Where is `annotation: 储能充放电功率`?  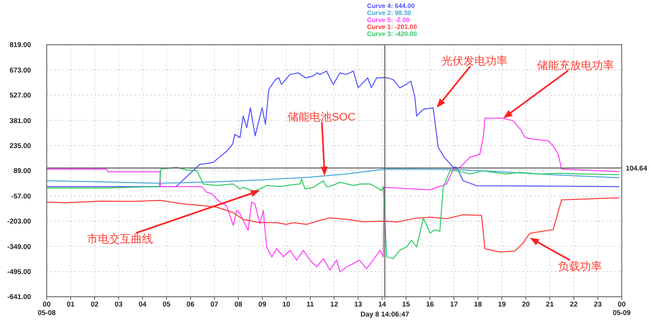 annotation: 储能充放电功率 is located at coordinates (575, 65).